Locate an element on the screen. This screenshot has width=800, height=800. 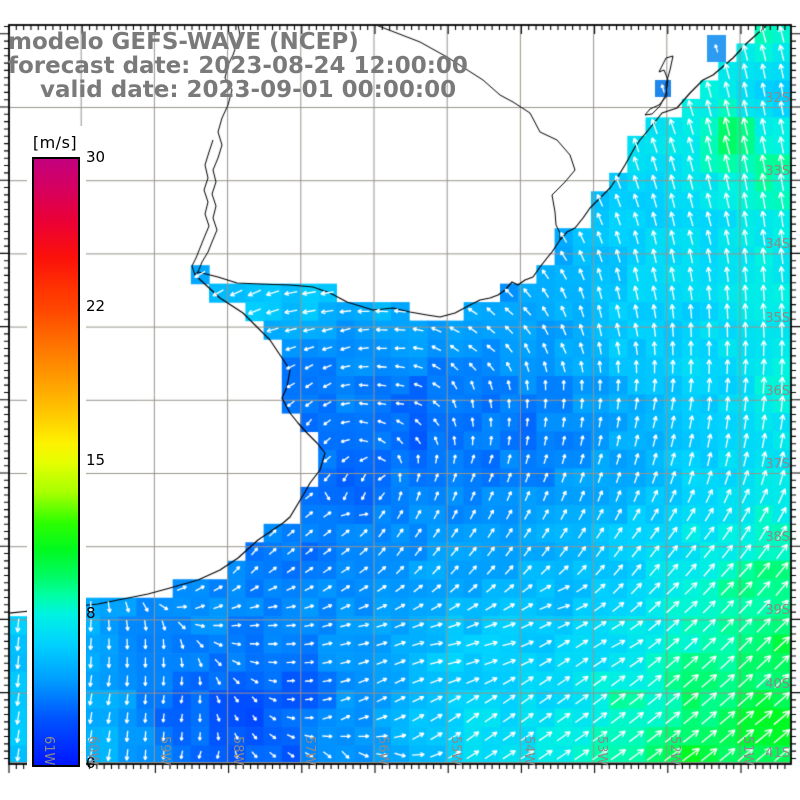
lon-label: 52W is located at coordinates (674, 751).